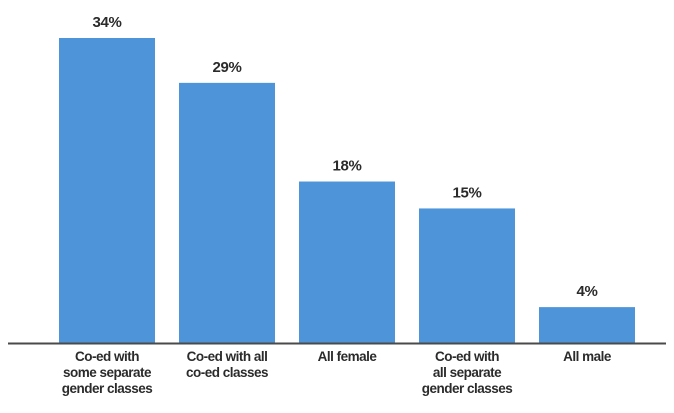 The width and height of the screenshot is (674, 413). Describe the element at coordinates (226, 67) in the screenshot. I see `value-label-1: 29%` at that location.